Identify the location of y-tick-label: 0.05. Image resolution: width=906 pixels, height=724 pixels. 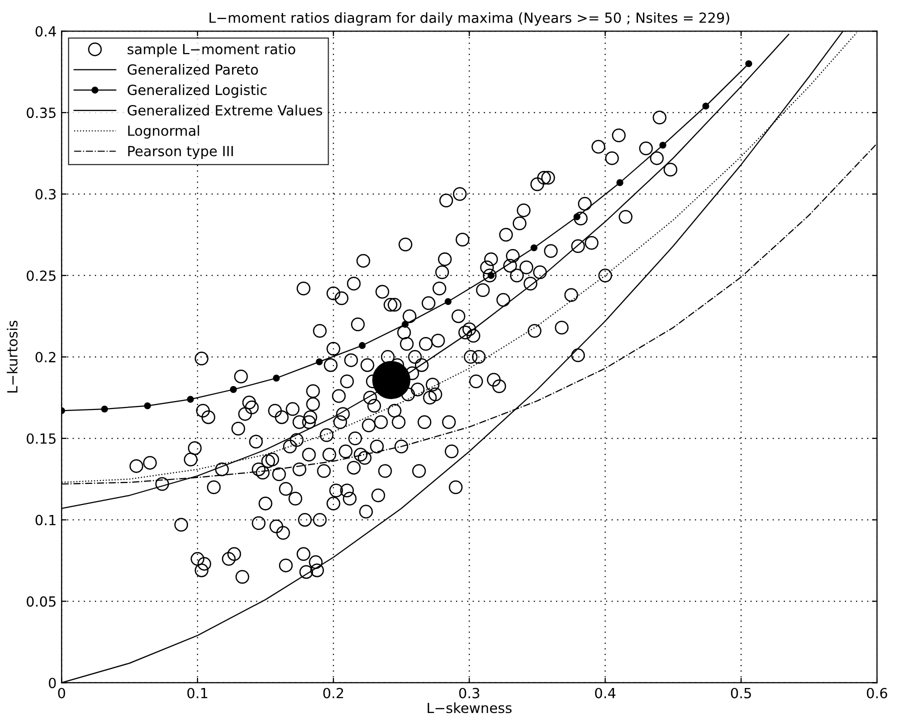
(41, 601).